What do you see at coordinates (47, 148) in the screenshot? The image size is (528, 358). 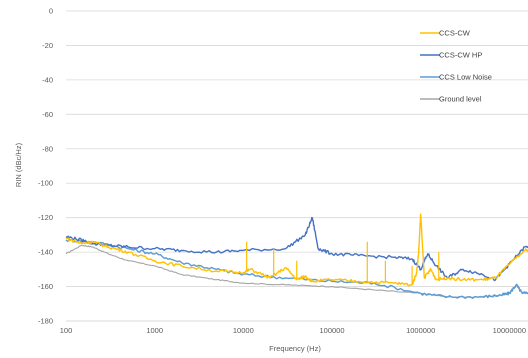 I see `y-tick-label: -80` at bounding box center [47, 148].